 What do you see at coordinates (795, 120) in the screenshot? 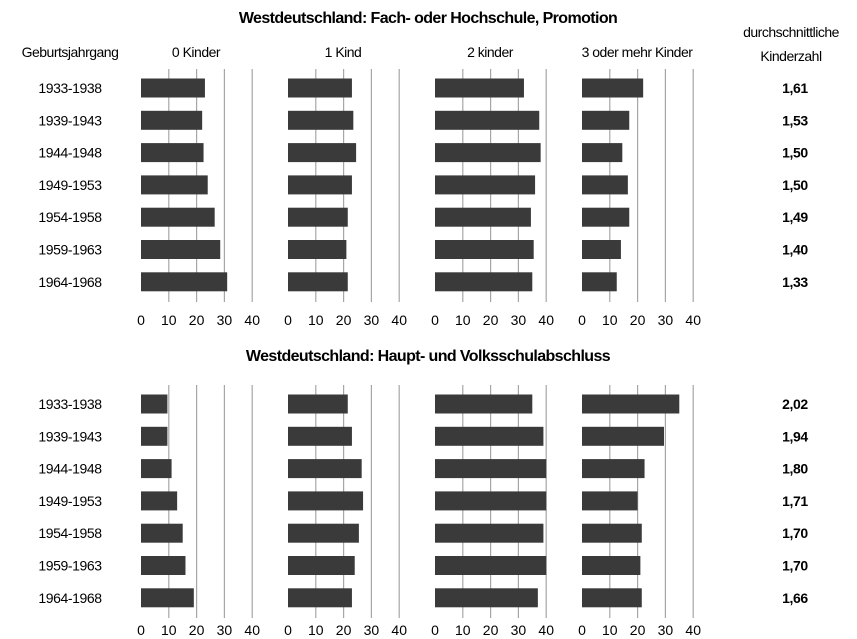
I see `avg-children-value: 1,53` at bounding box center [795, 120].